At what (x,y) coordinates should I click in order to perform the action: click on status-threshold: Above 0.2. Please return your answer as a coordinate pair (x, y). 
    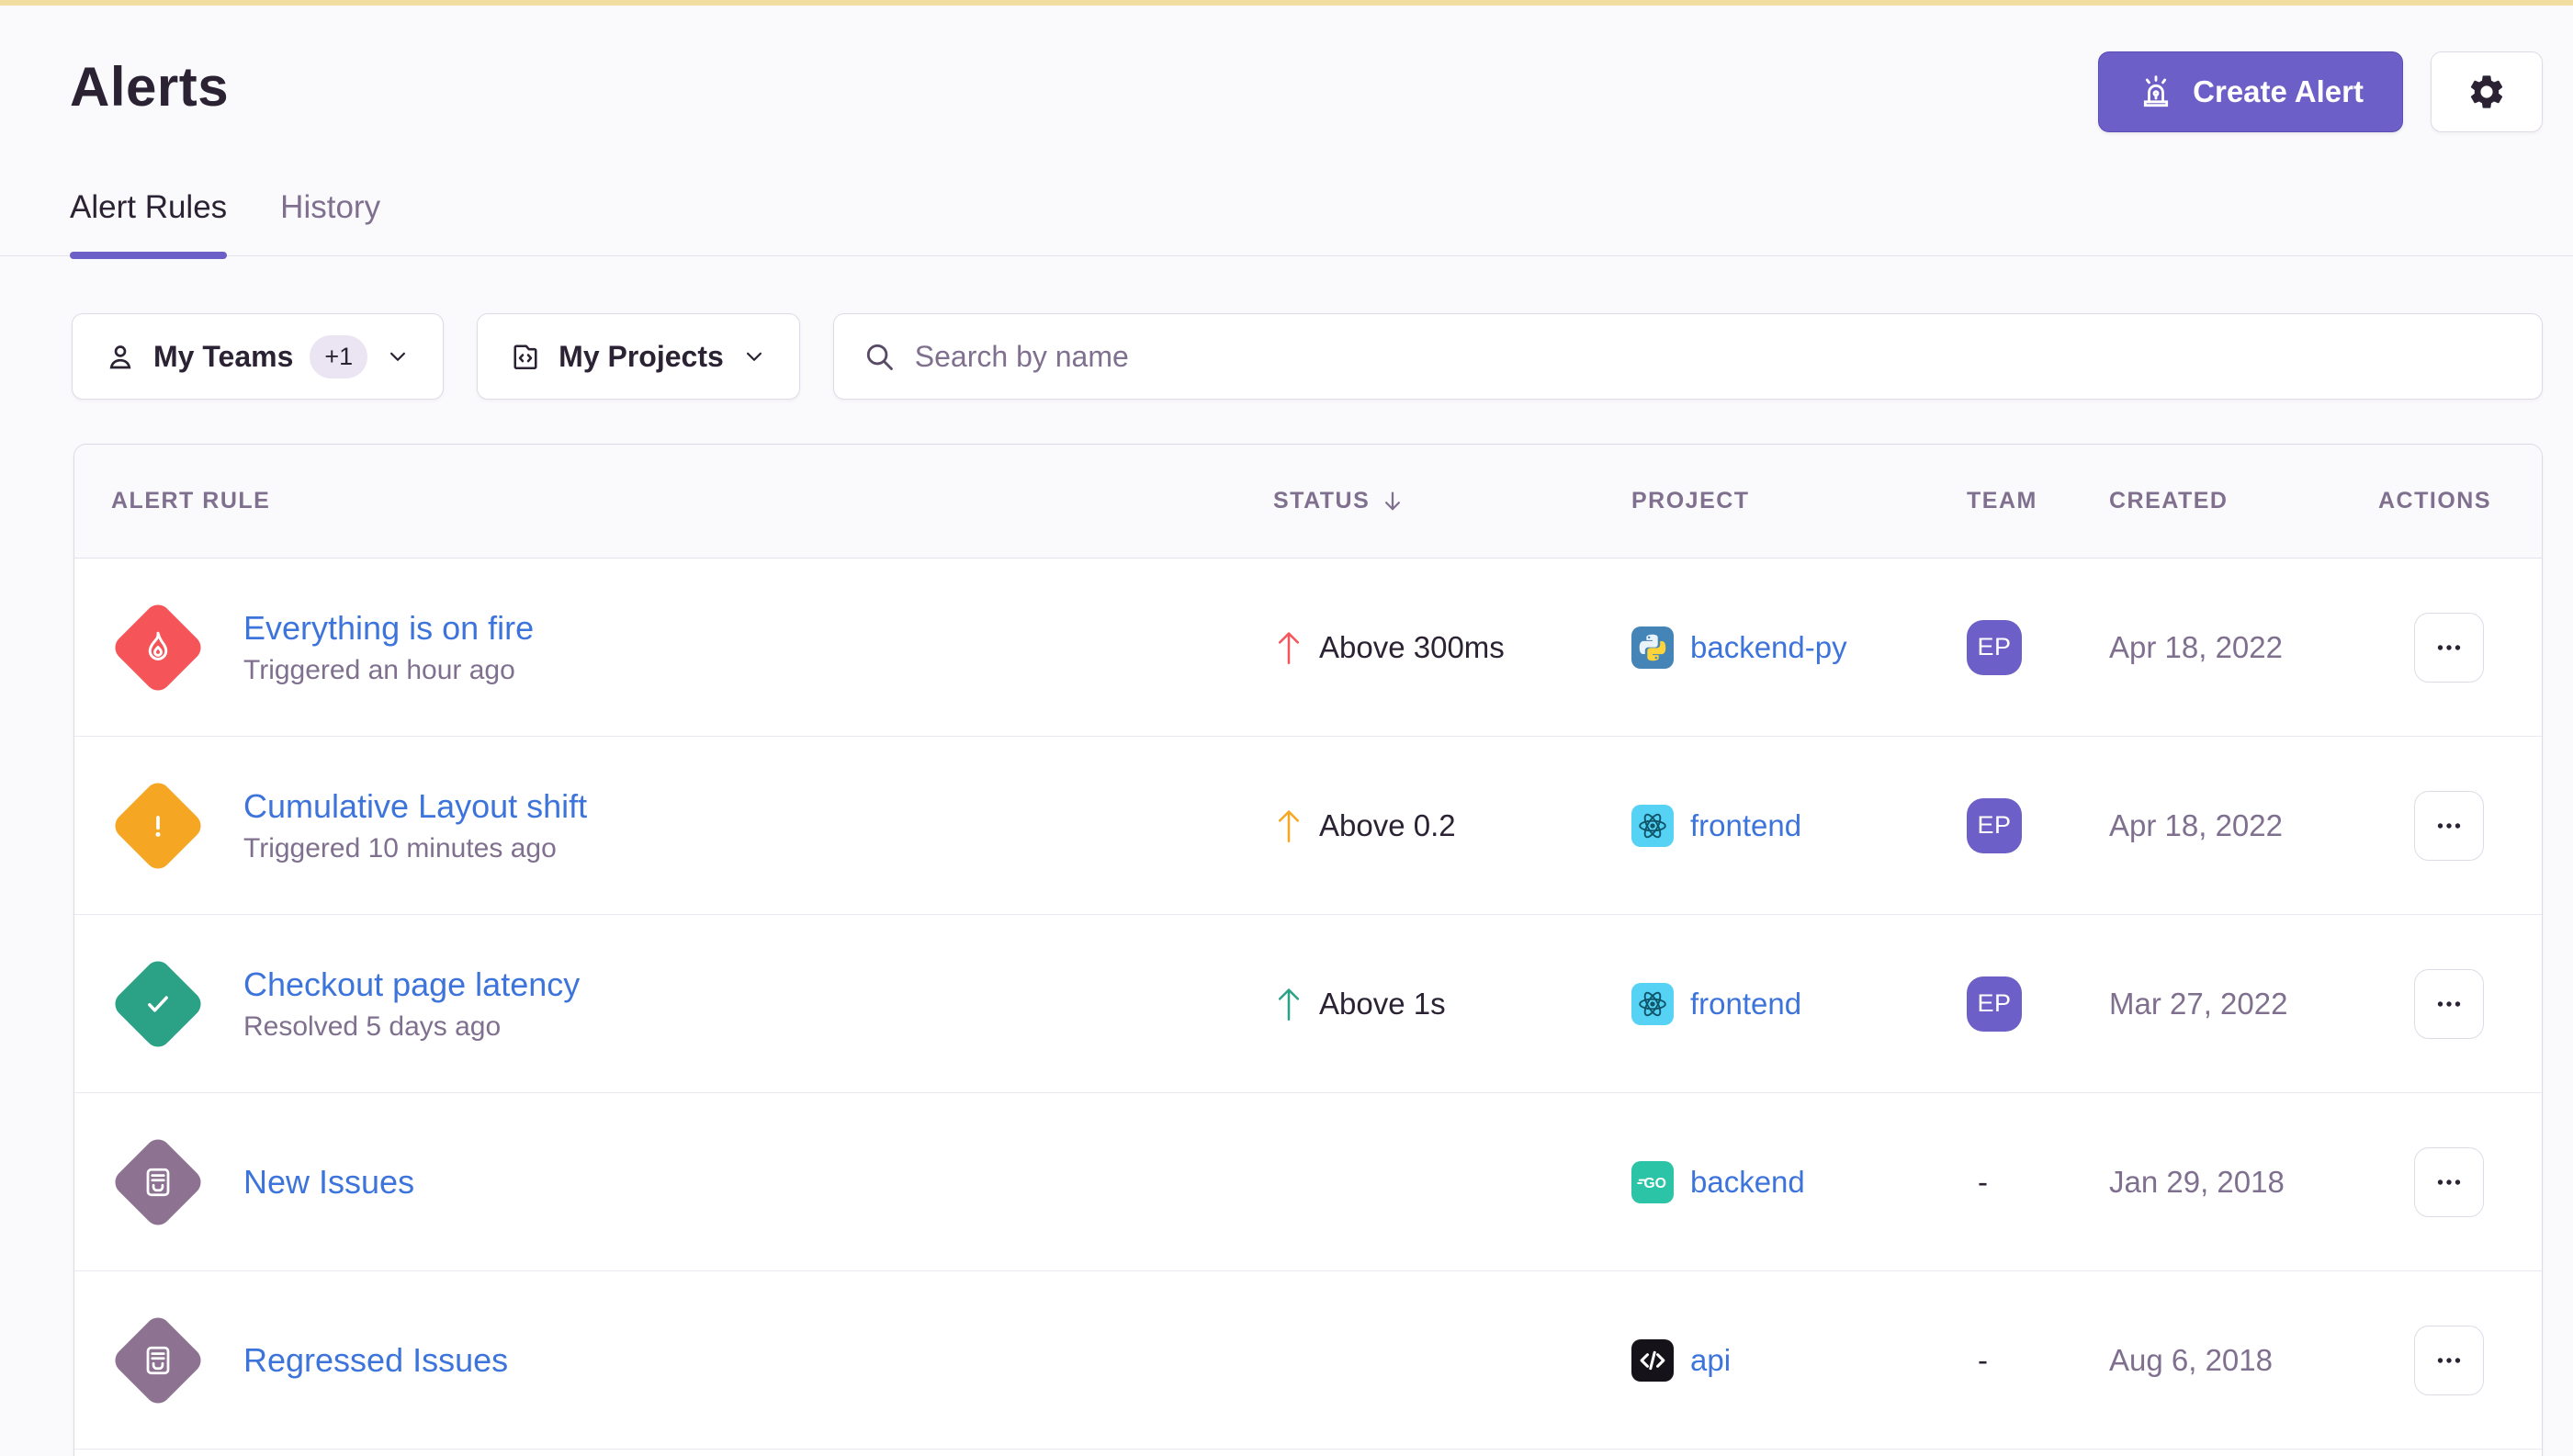
    Looking at the image, I should click on (1387, 824).